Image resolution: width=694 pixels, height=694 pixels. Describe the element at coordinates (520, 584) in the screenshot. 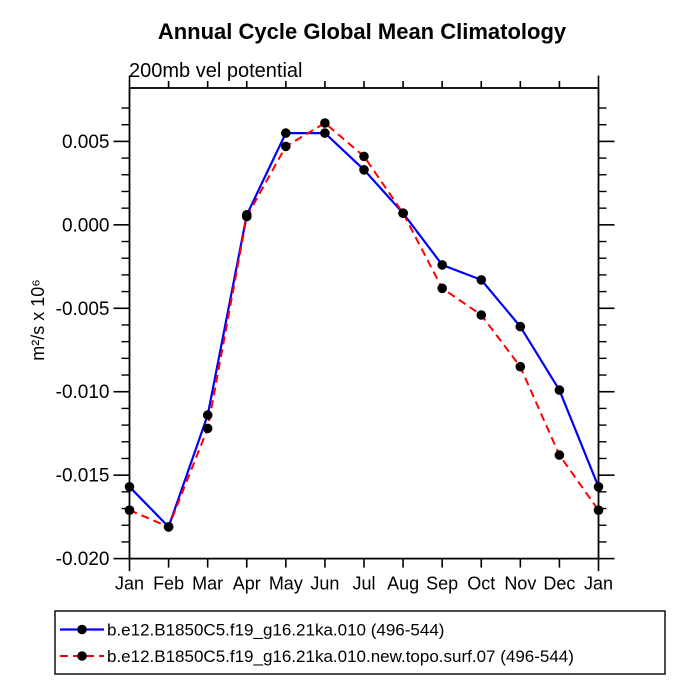

I see `x-tick-label: Nov` at that location.